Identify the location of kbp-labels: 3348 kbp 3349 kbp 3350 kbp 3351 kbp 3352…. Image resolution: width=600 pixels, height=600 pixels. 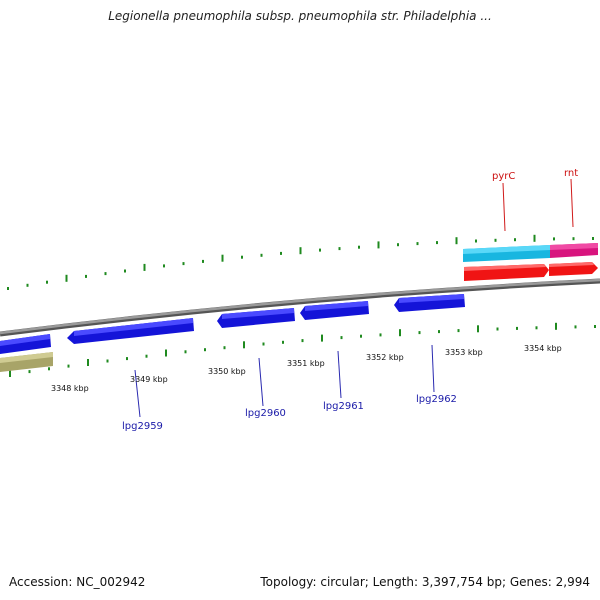
(306, 368).